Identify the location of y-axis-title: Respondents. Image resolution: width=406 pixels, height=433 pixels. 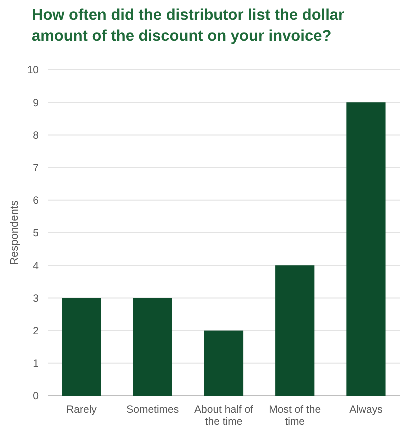
(15, 233).